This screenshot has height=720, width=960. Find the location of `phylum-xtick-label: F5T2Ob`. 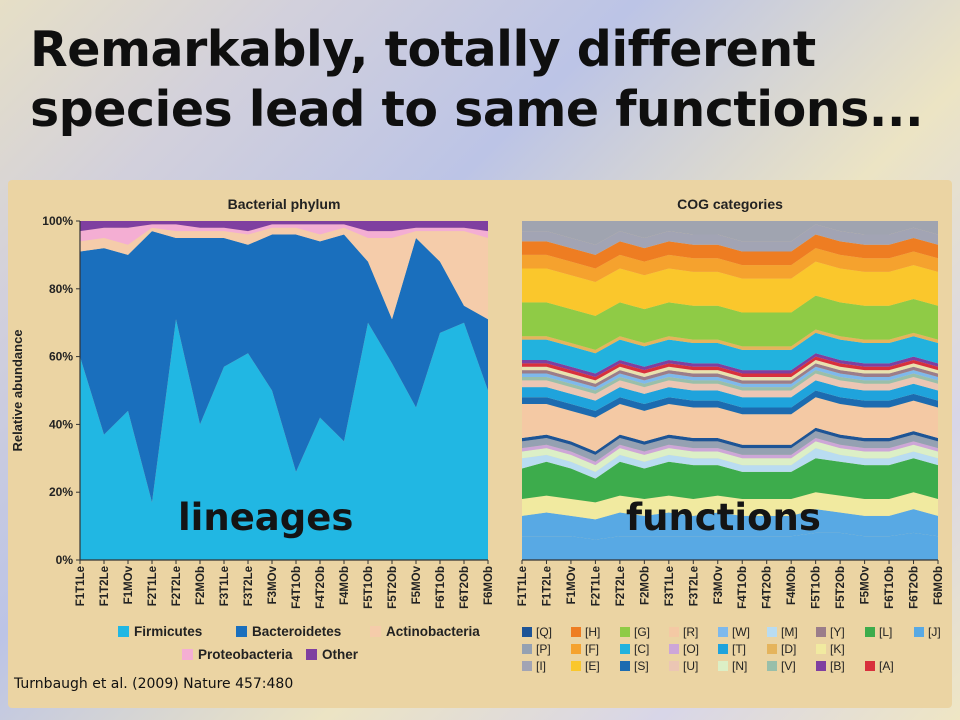

phylum-xtick-label: F5T2Ob is located at coordinates (393, 587).